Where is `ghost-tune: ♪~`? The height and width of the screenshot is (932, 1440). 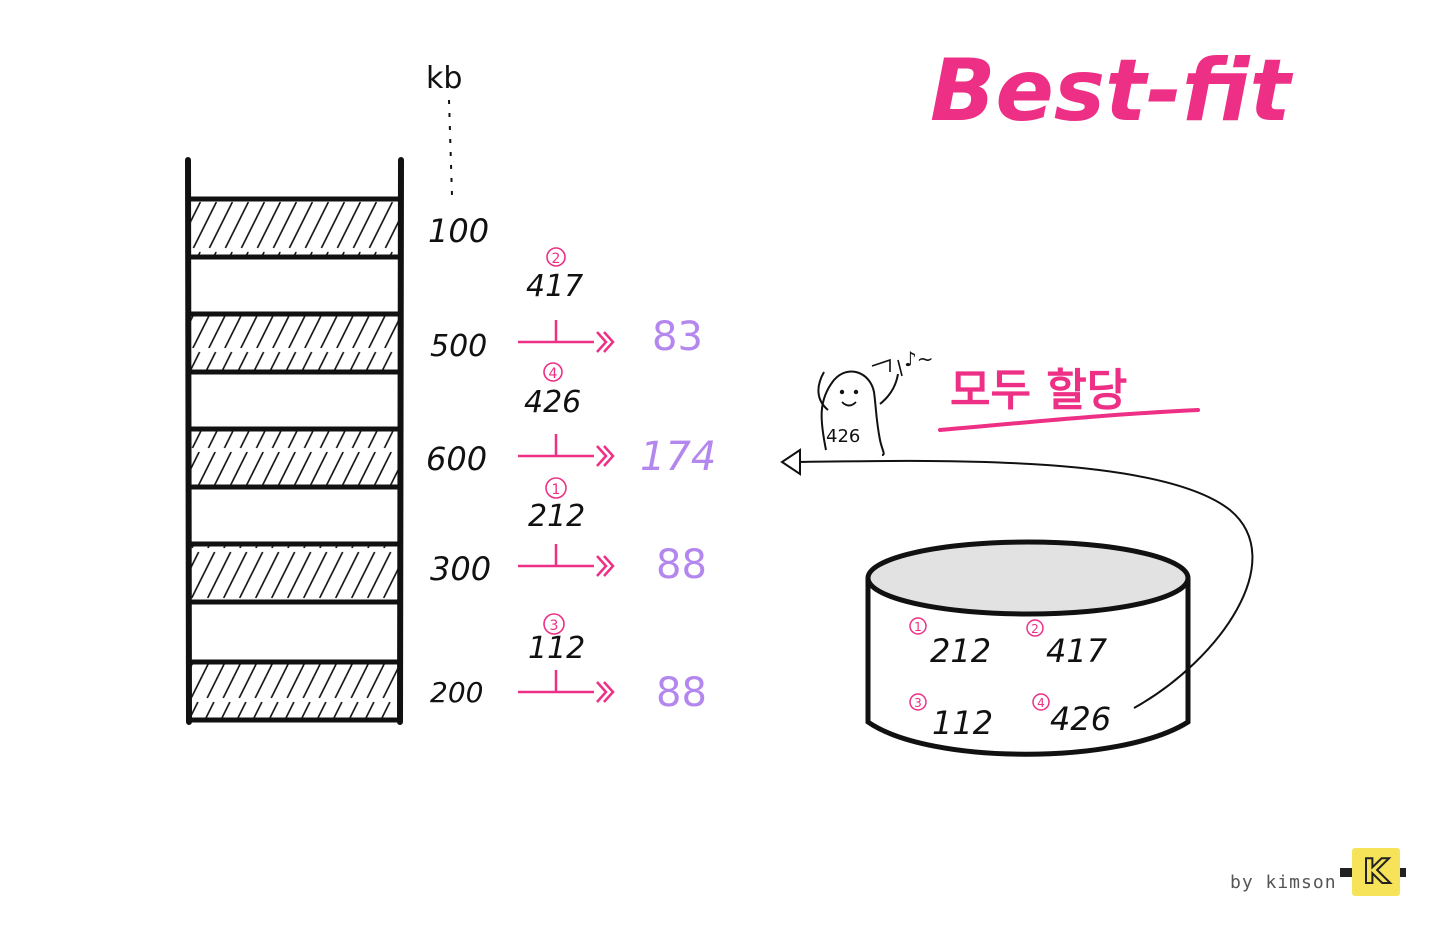
ghost-tune: ♪~ is located at coordinates (919, 359).